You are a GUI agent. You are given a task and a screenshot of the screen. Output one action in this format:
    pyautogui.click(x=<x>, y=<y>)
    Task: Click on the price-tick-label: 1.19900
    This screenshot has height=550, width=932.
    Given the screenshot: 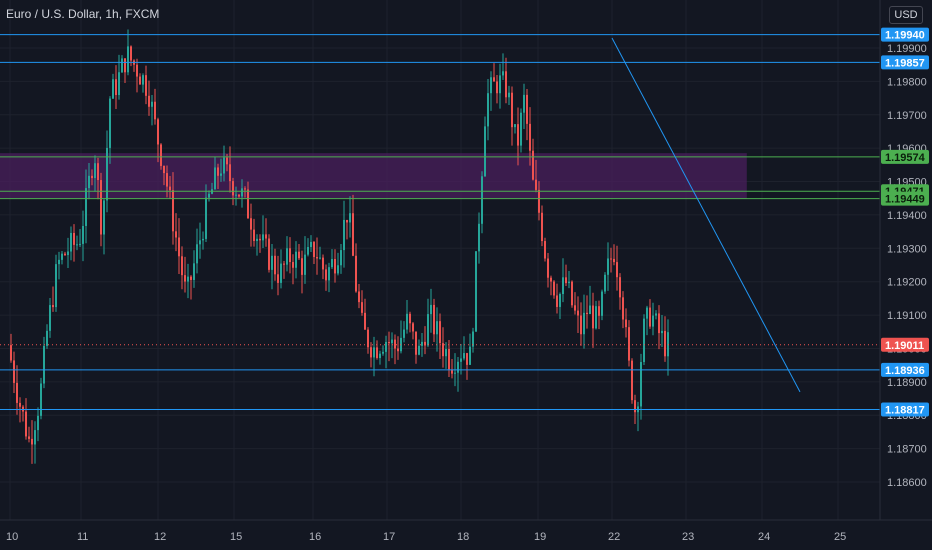 What is the action you would take?
    pyautogui.click(x=907, y=49)
    